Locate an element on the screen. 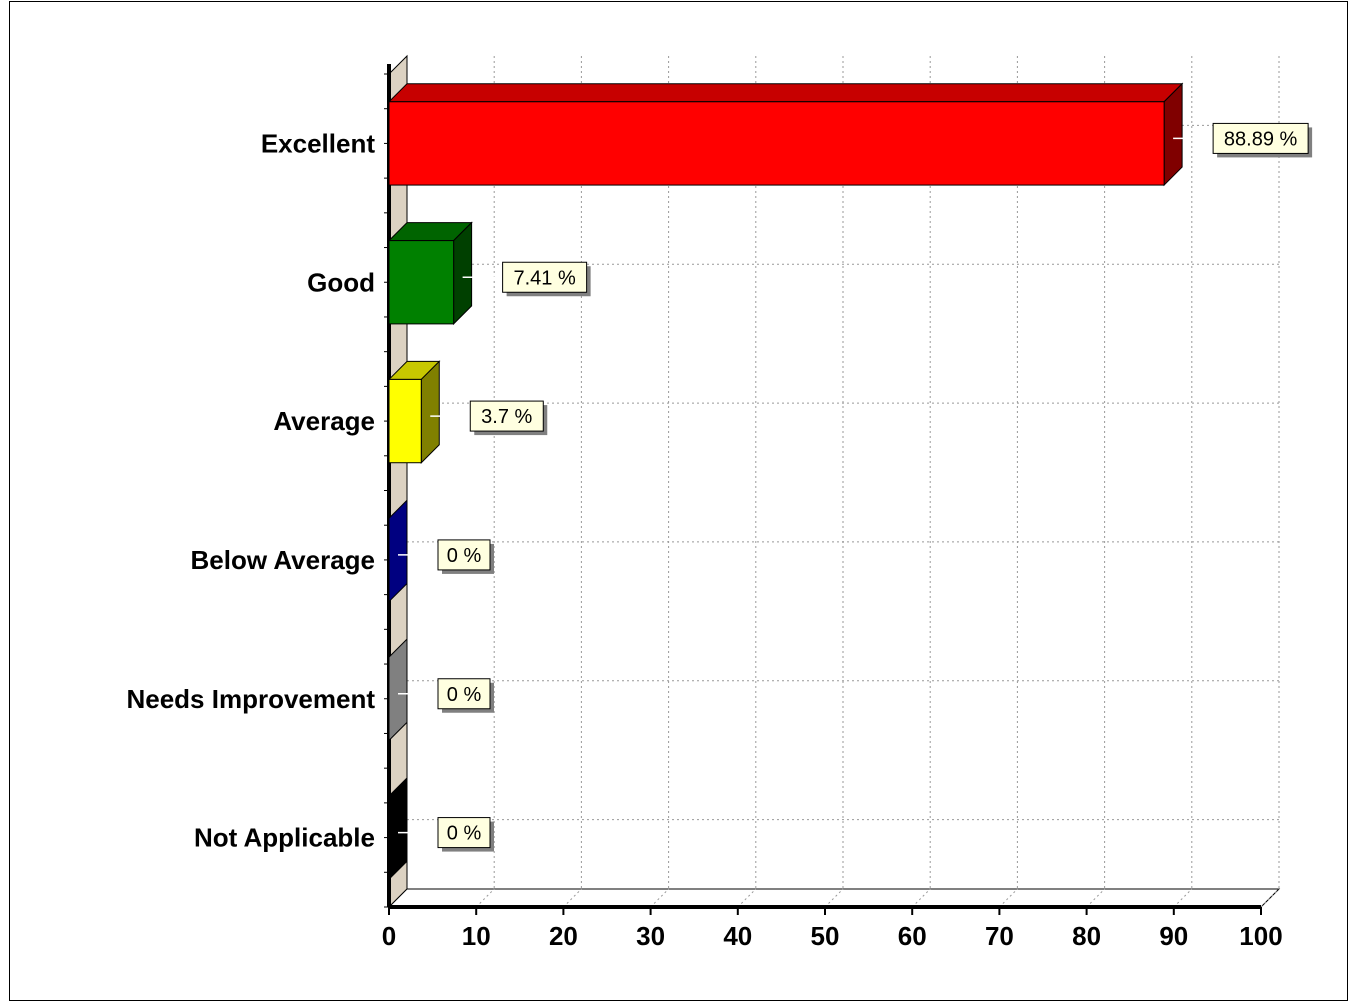  floor is located at coordinates (834, 898).